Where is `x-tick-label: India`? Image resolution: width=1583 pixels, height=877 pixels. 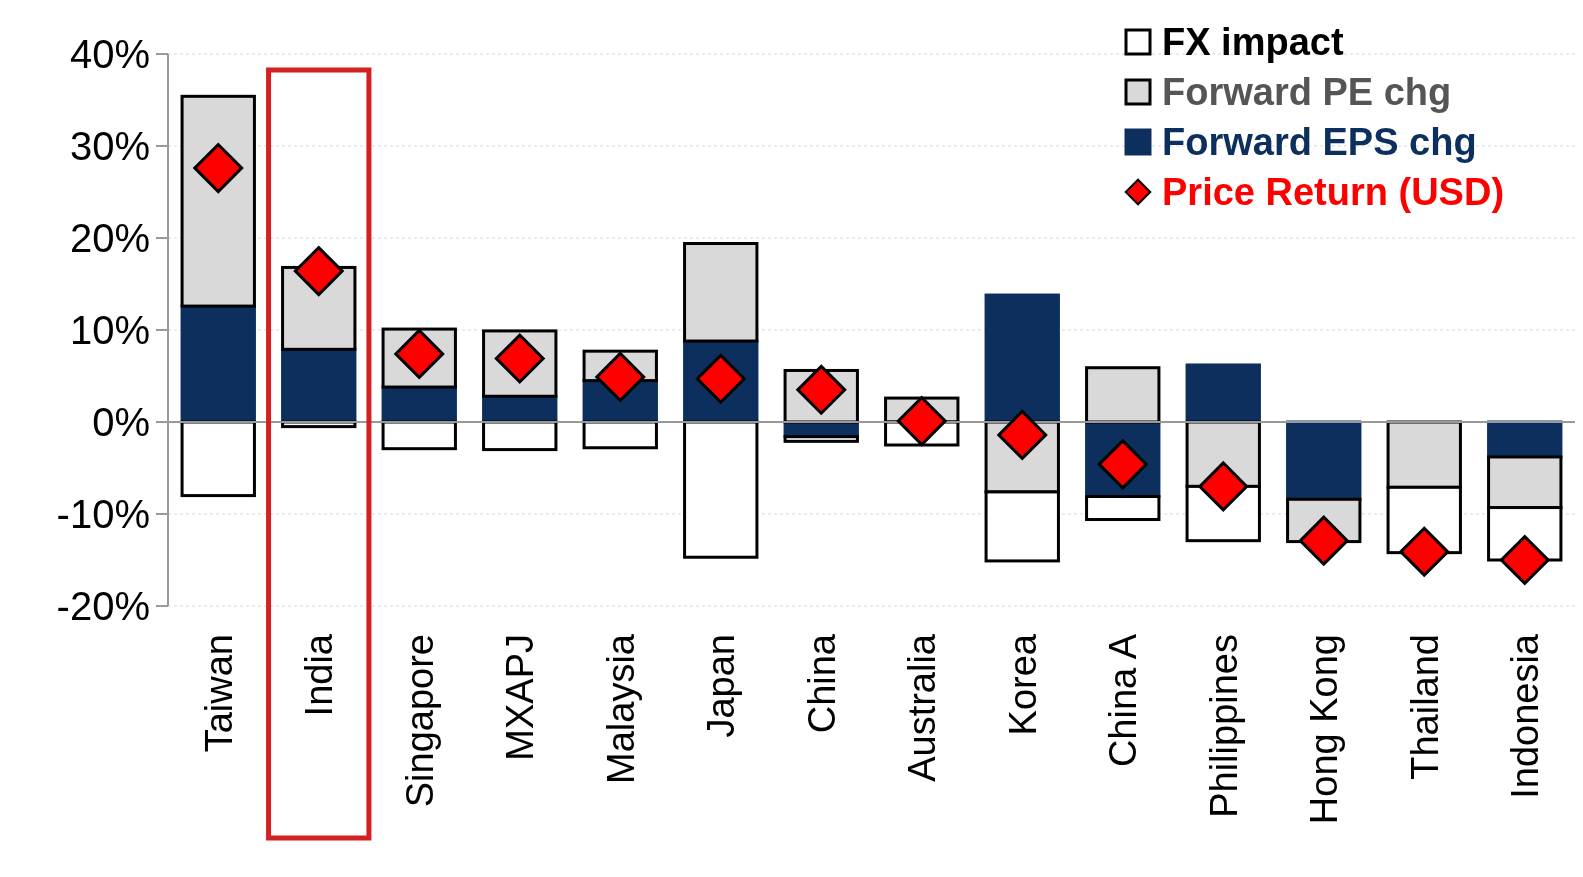
x-tick-label: India is located at coordinates (319, 675).